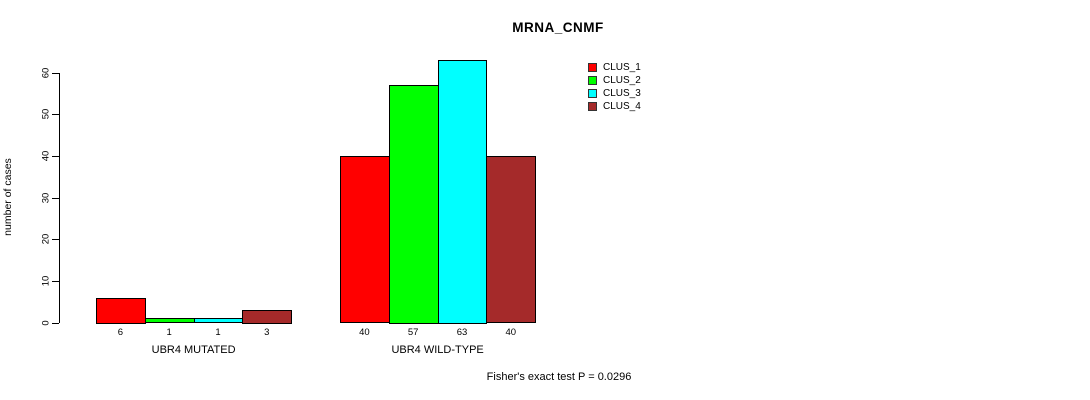 This screenshot has height=400, width=1090. I want to click on y-tick-label: 40, so click(46, 156).